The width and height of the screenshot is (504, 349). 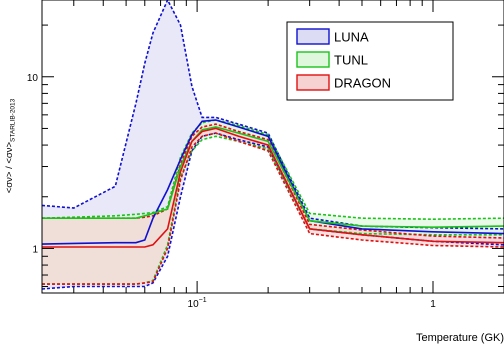 I want to click on x-tick-label-base: 10, so click(x=194, y=304).